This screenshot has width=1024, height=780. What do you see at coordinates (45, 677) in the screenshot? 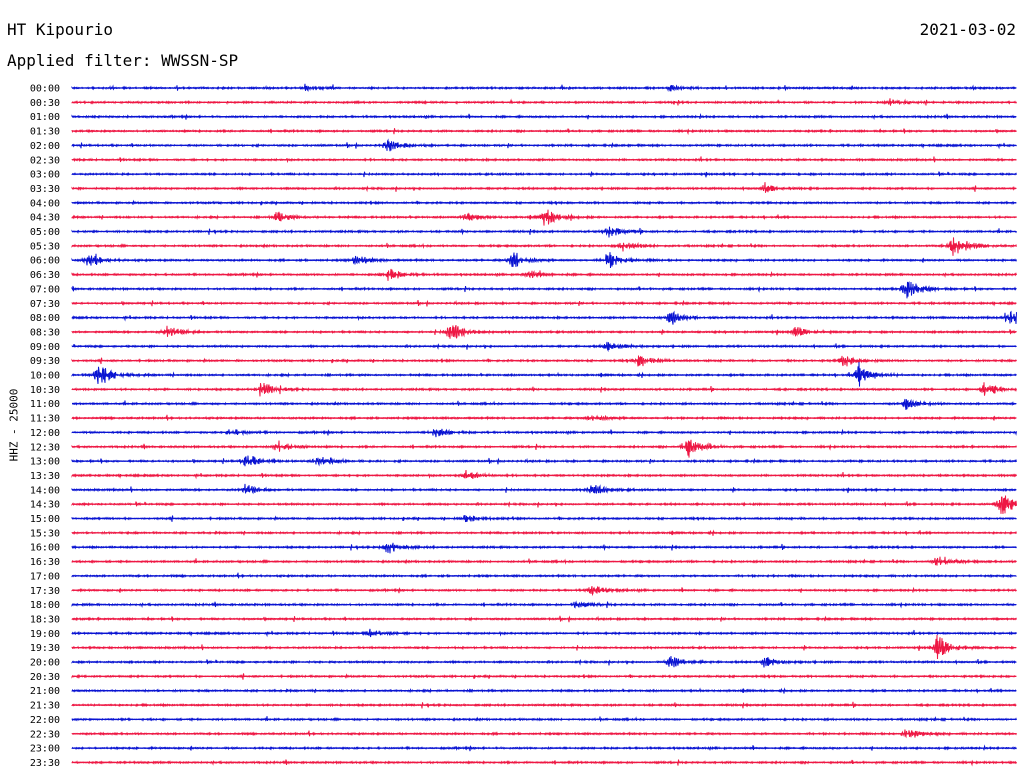
I see `row-time-label: 20:30` at bounding box center [45, 677].